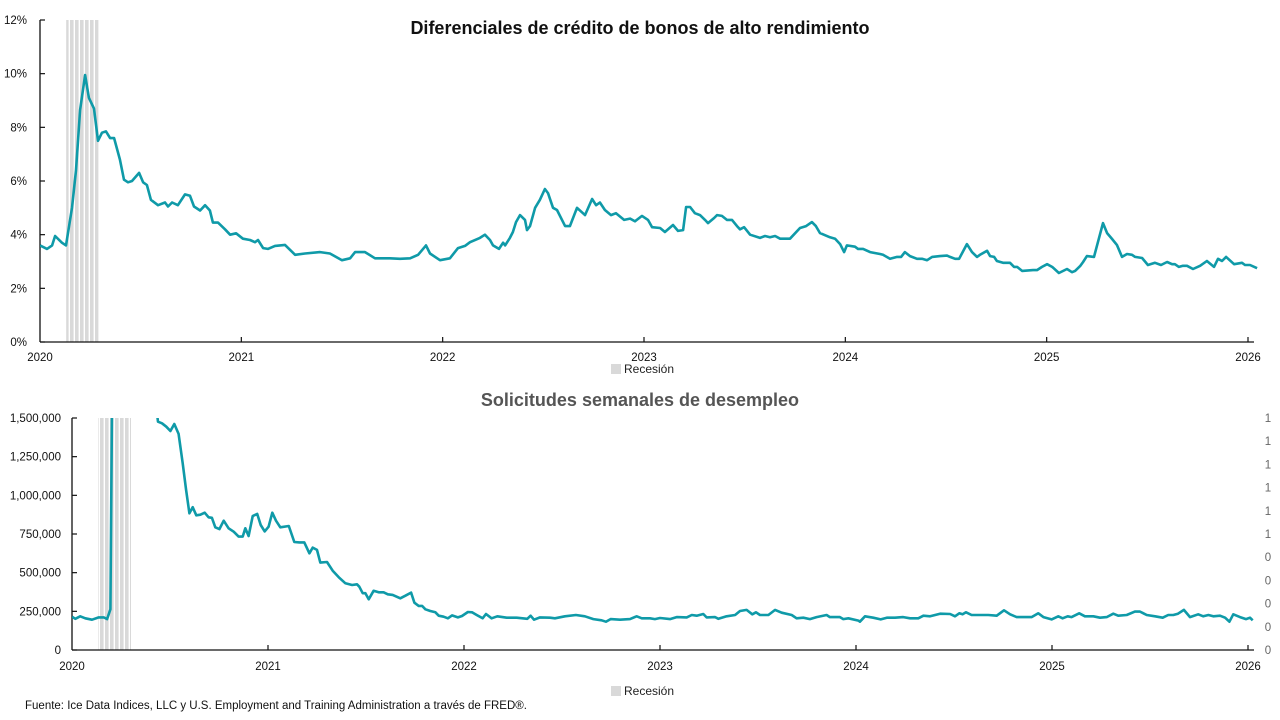  Describe the element at coordinates (15, 21) in the screenshot. I see `y-tick-label: 12%` at that location.